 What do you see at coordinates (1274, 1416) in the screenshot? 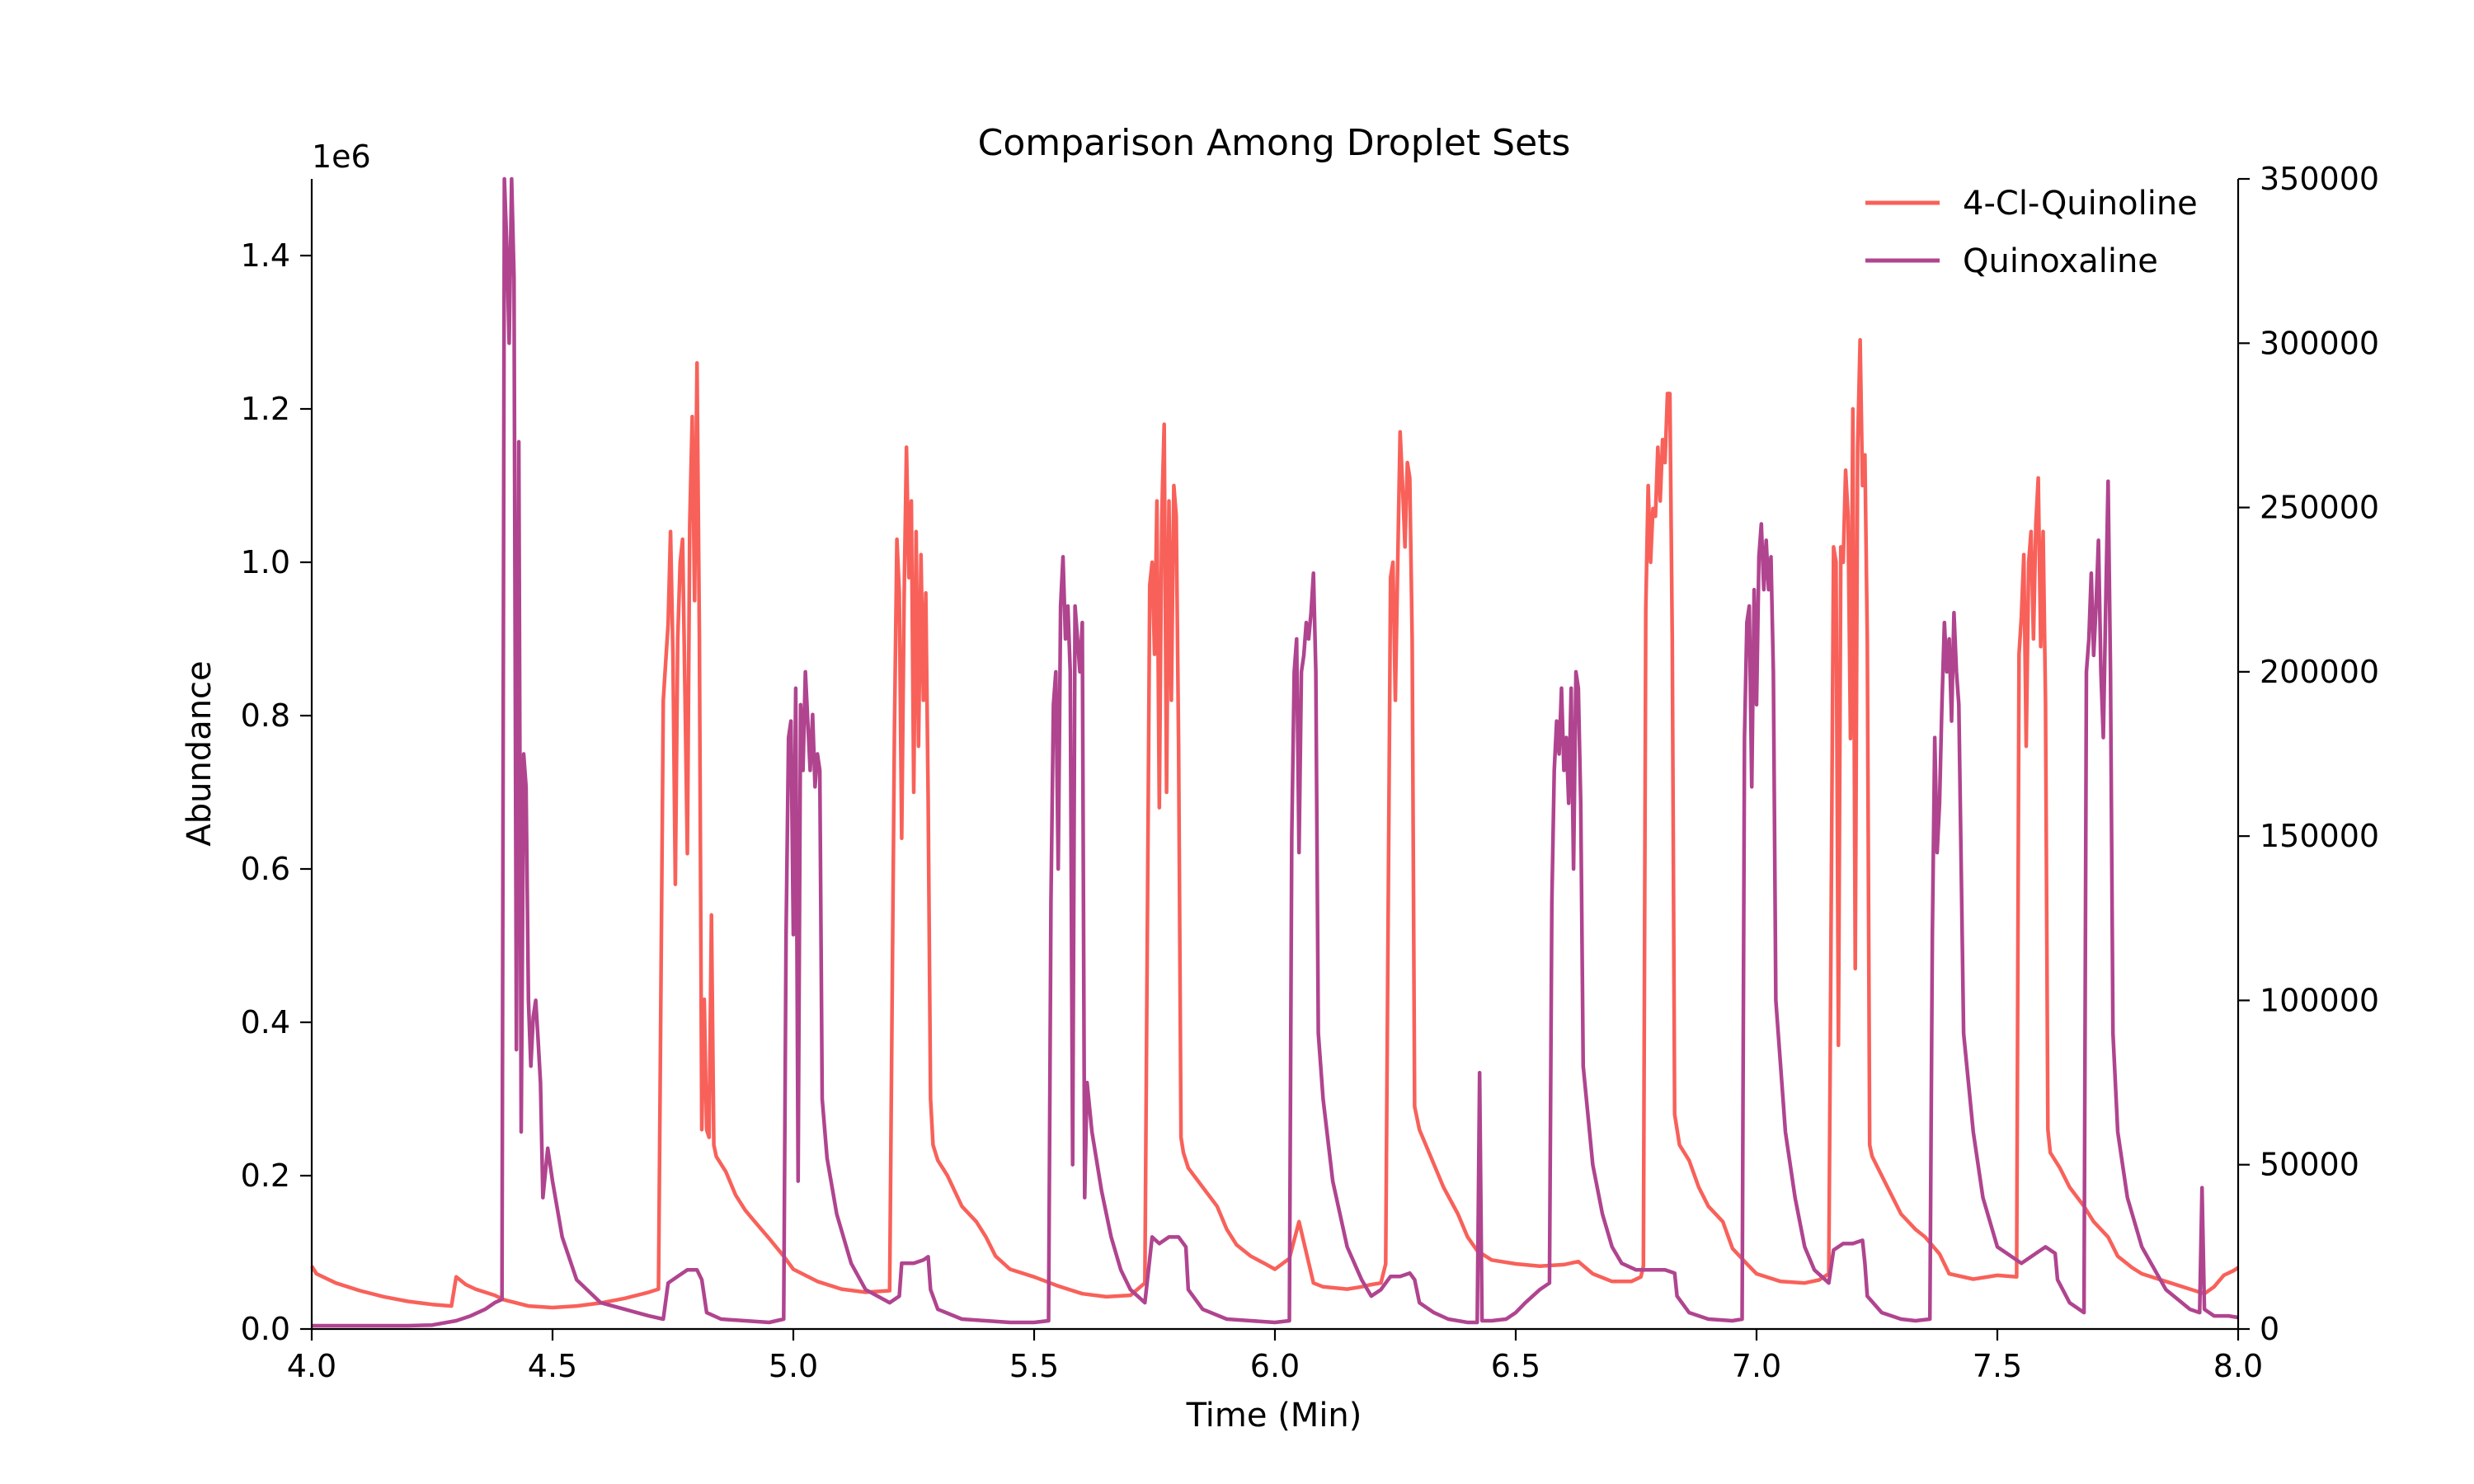
I see `x-axis-label: Time (Min)` at bounding box center [1274, 1416].